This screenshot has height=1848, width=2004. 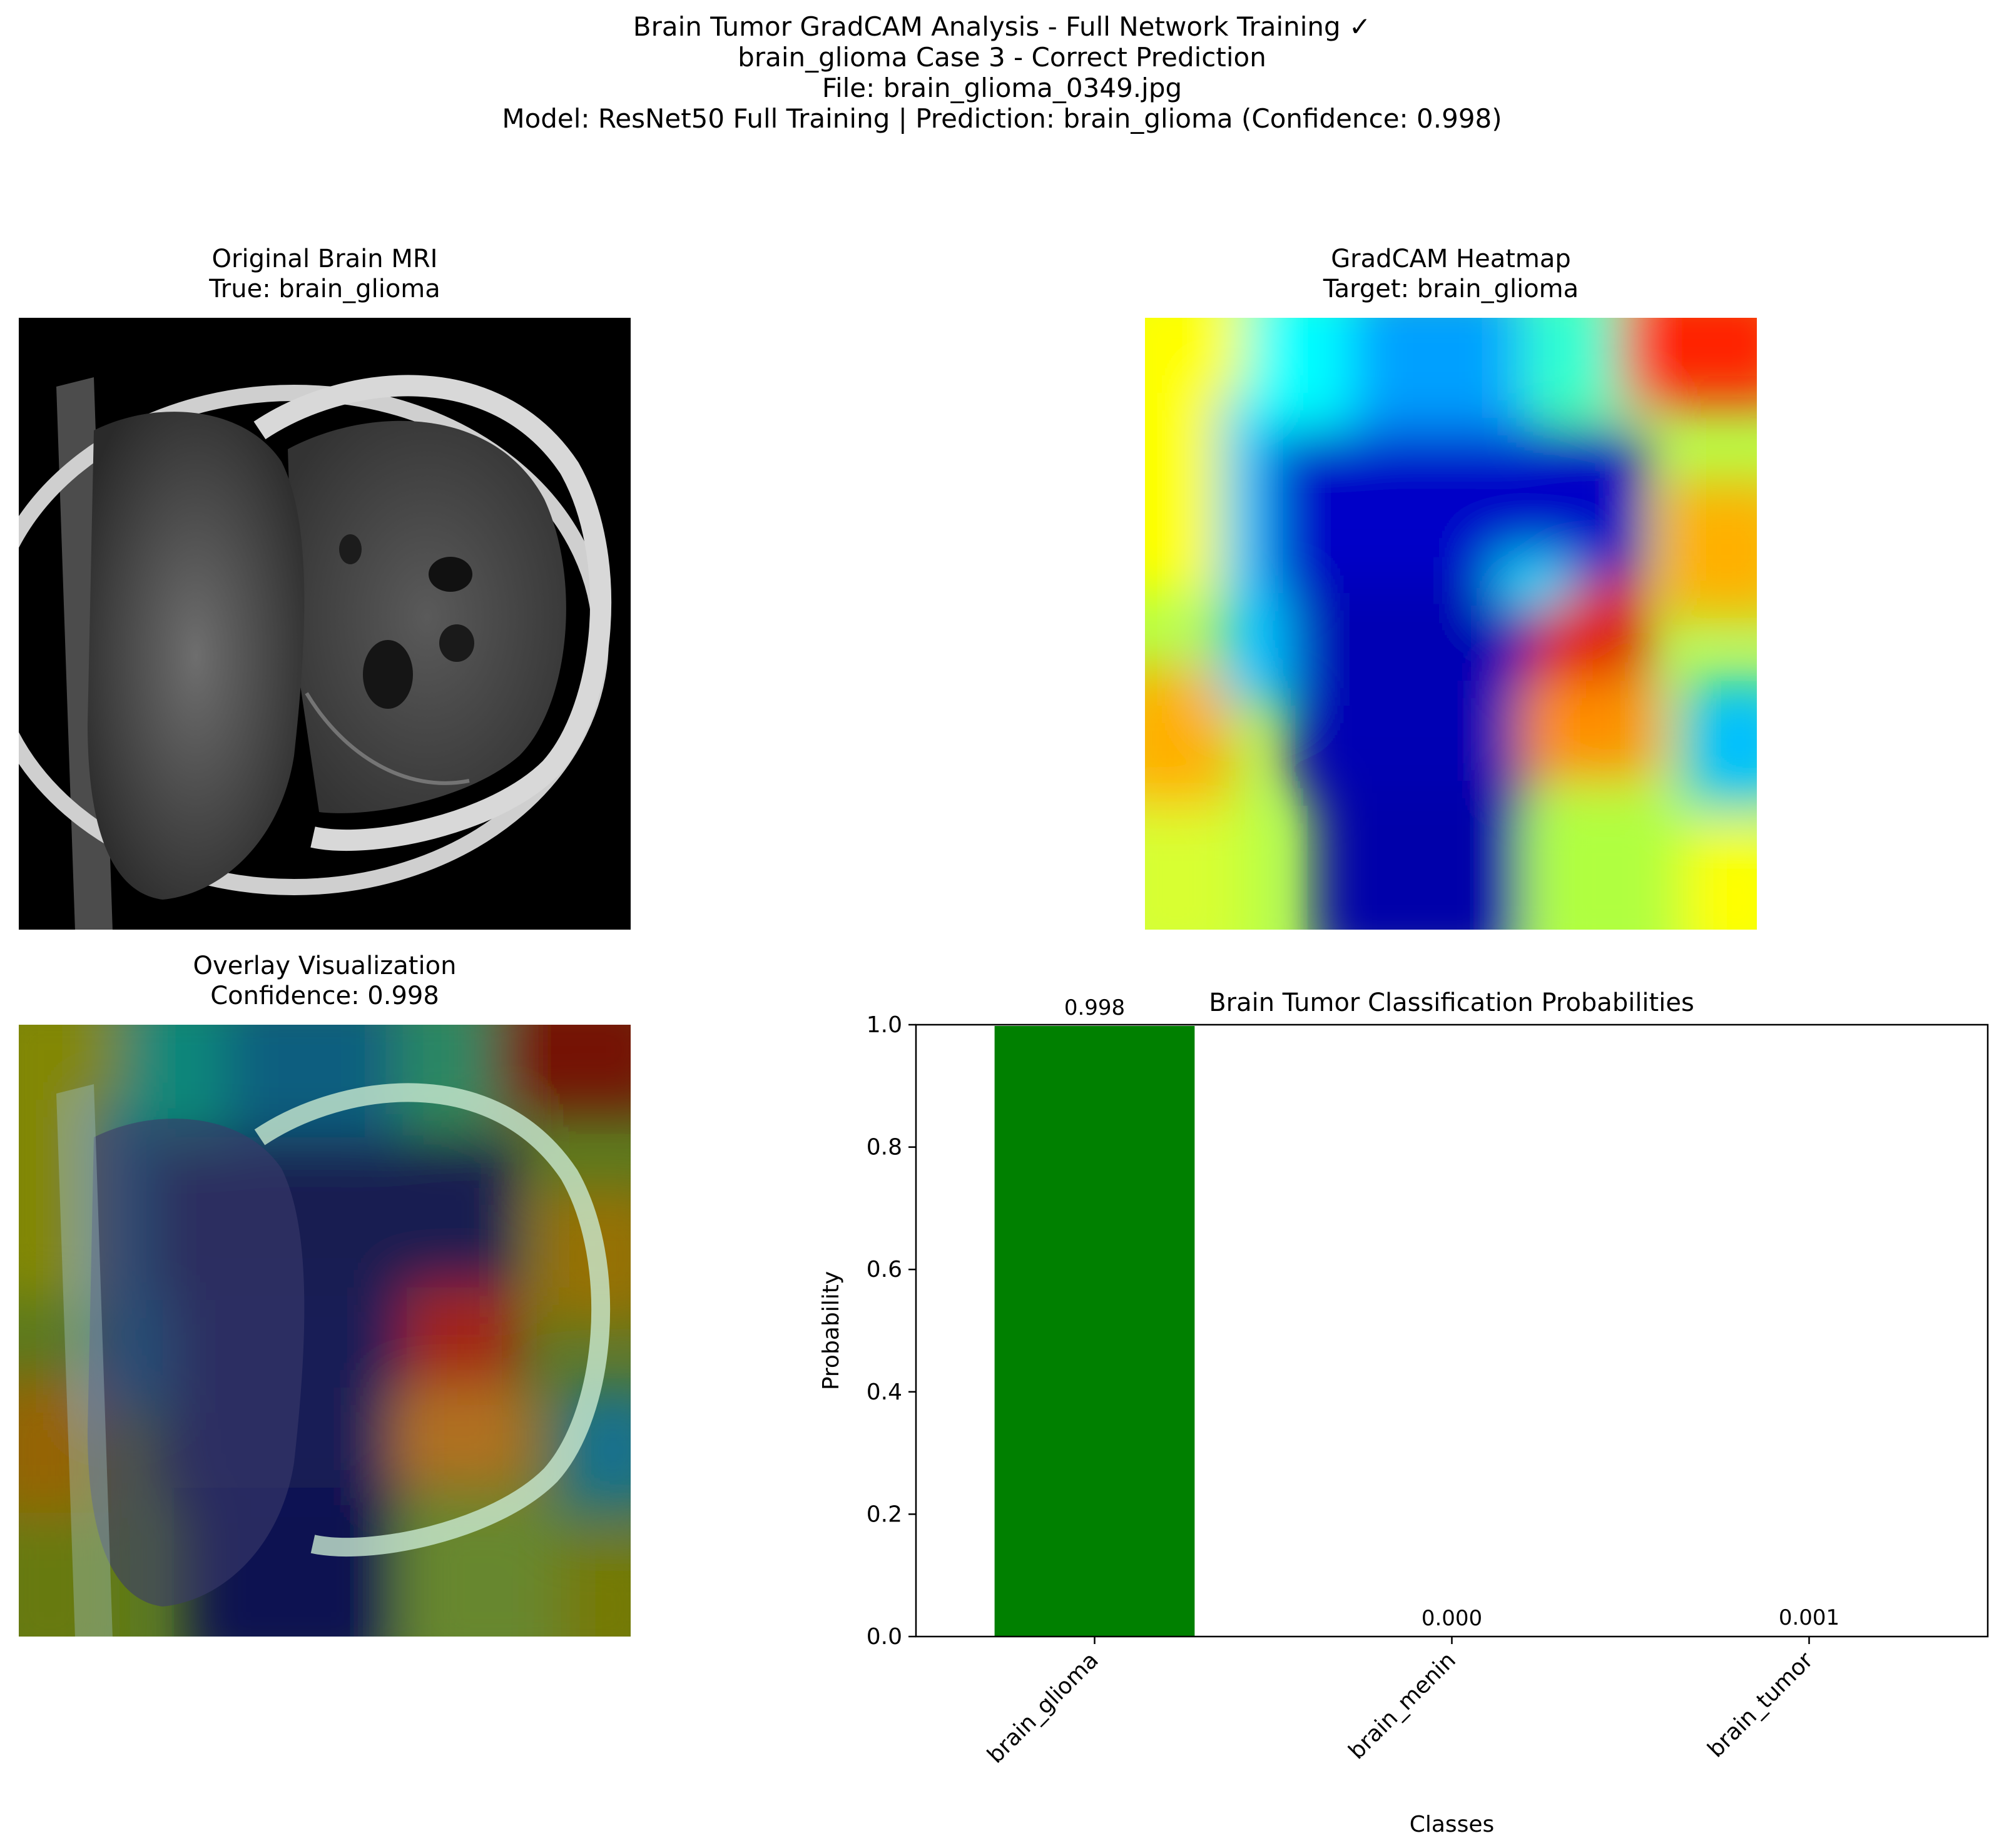 I want to click on y-tick-label-4: 0.8, so click(x=884, y=1147).